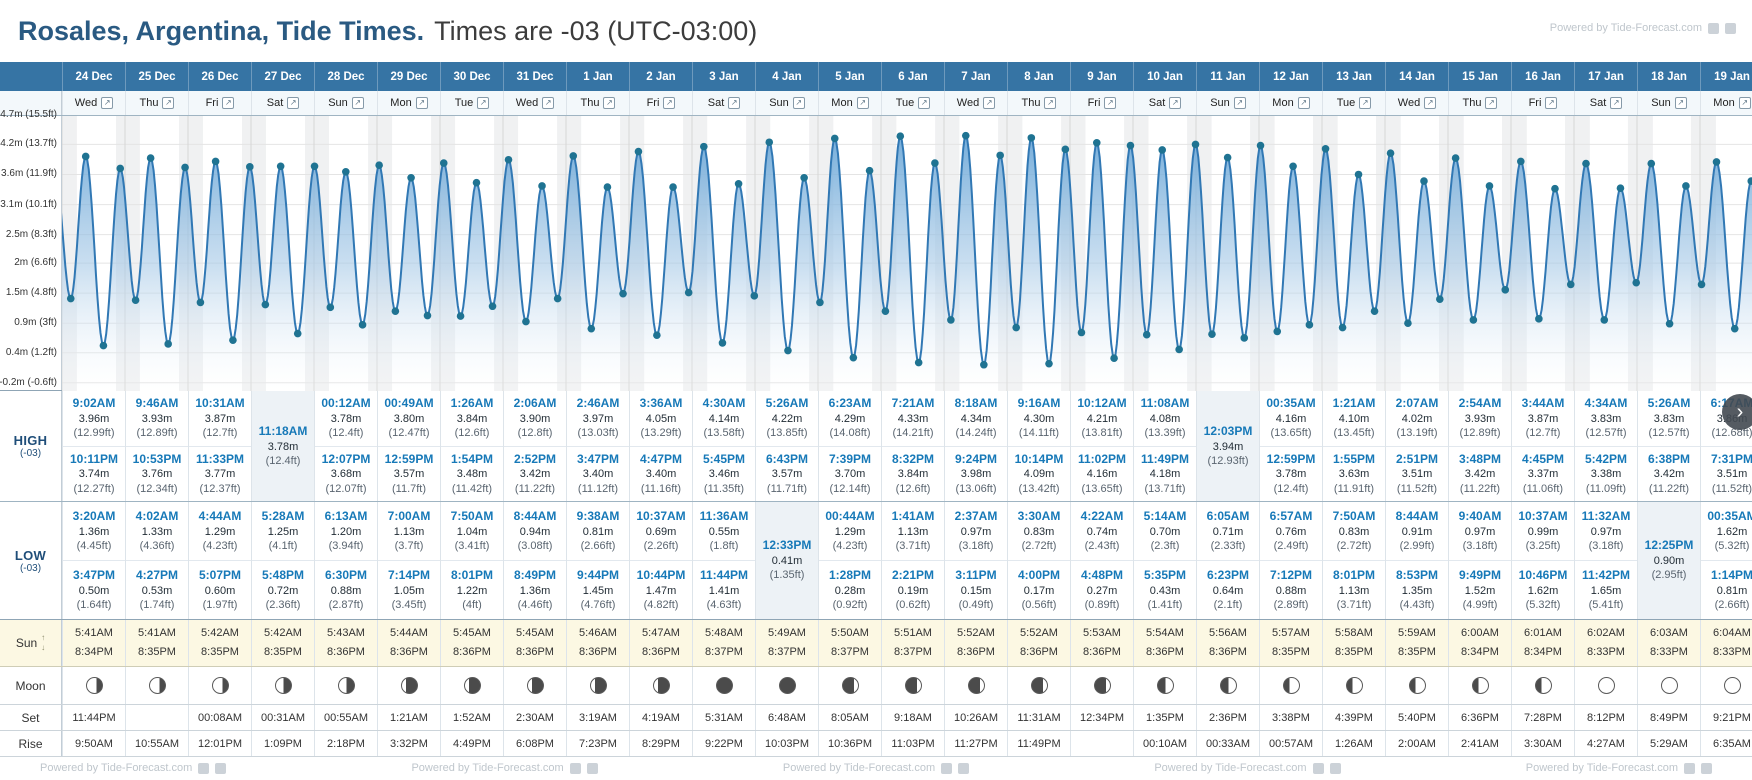 This screenshot has width=1752, height=780. What do you see at coordinates (724, 403) in the screenshot?
I see `tide-time: 4:30AM` at bounding box center [724, 403].